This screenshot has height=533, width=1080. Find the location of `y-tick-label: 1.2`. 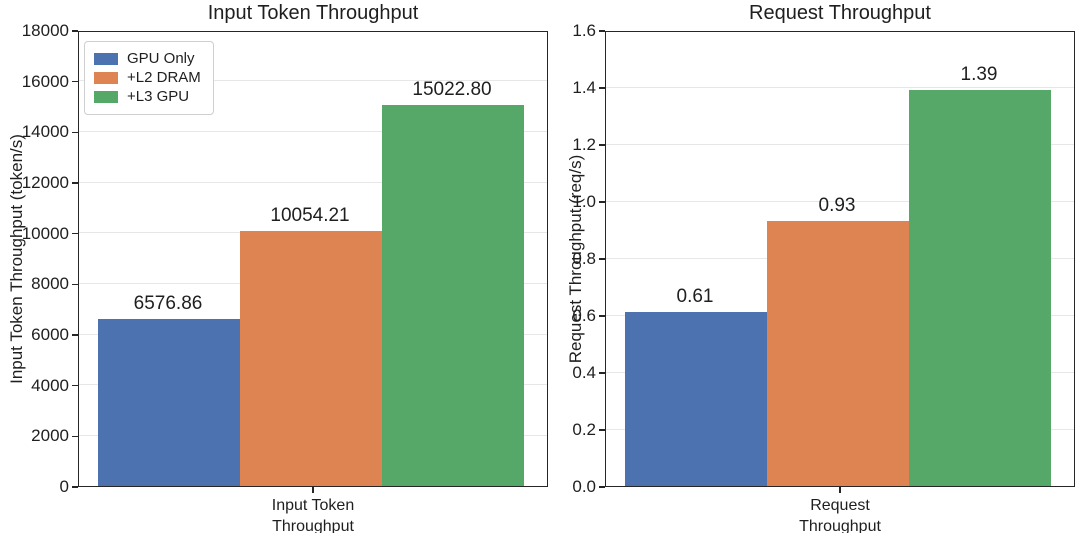

y-tick-label: 1.2 is located at coordinates (584, 144).